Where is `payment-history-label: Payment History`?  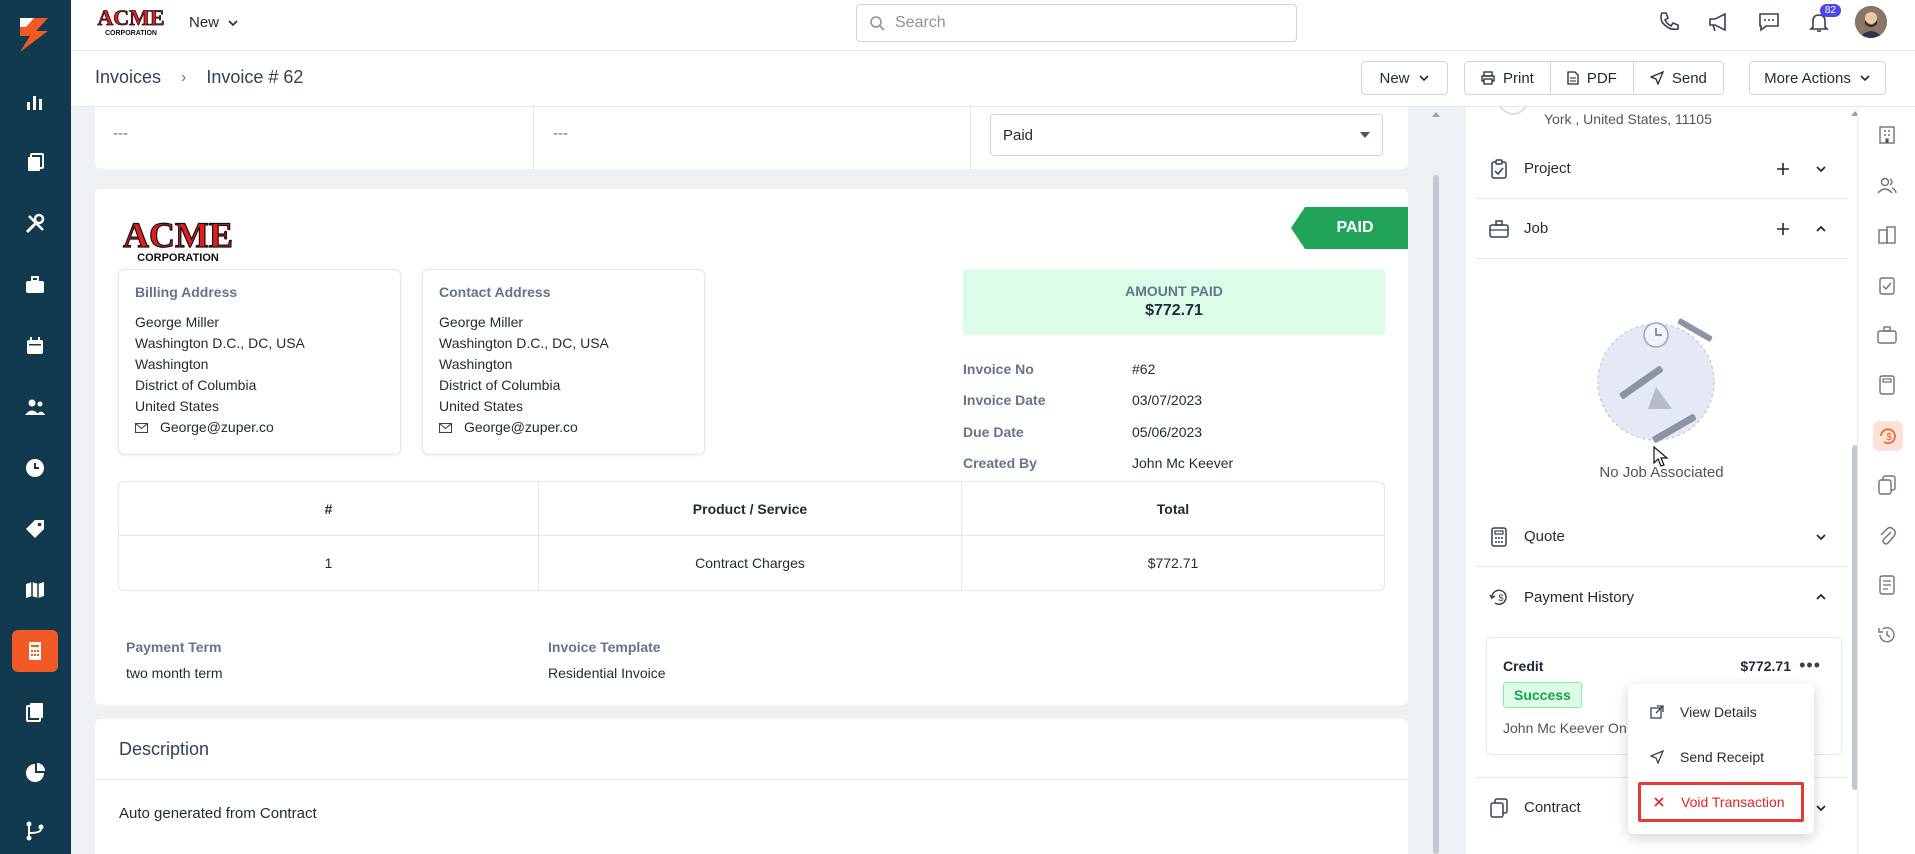 payment-history-label: Payment History is located at coordinates (1579, 597).